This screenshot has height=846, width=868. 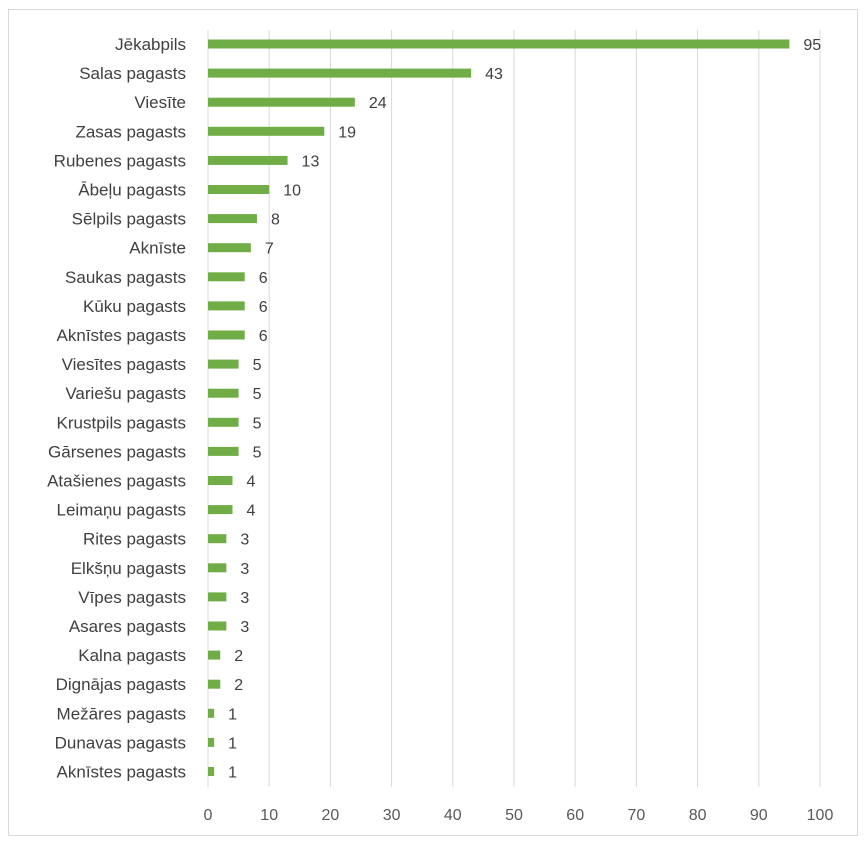 I want to click on category-label: Aknīste, so click(x=157, y=248).